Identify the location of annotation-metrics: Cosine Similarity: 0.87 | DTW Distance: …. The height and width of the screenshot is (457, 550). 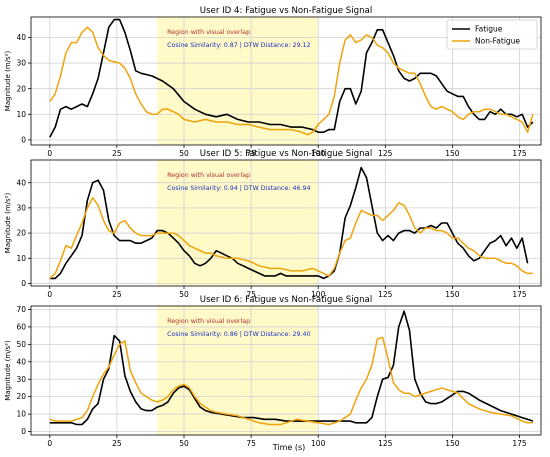
(238, 45).